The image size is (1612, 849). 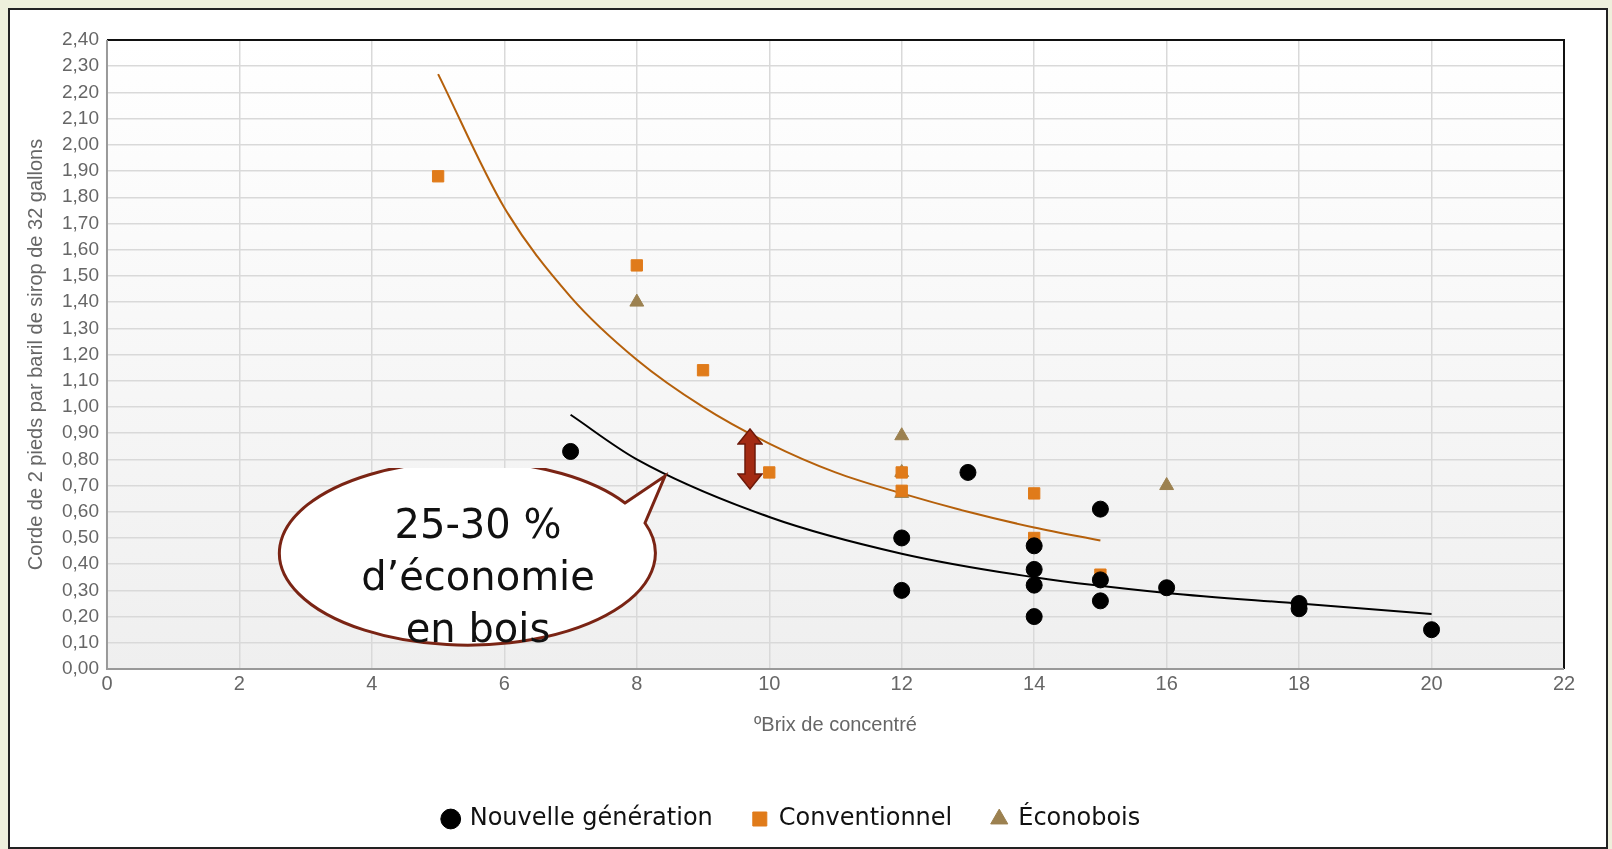 I want to click on x-tick-label: 10, so click(x=769, y=682).